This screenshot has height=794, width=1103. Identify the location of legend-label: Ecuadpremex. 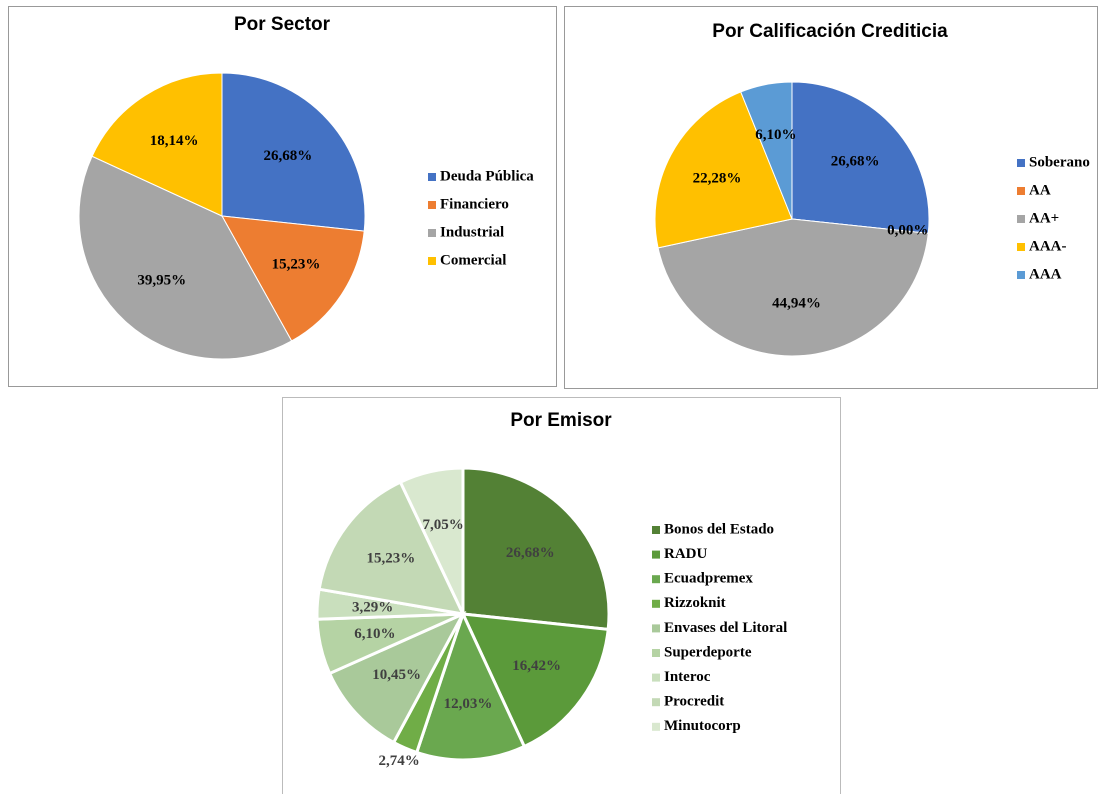
(708, 579).